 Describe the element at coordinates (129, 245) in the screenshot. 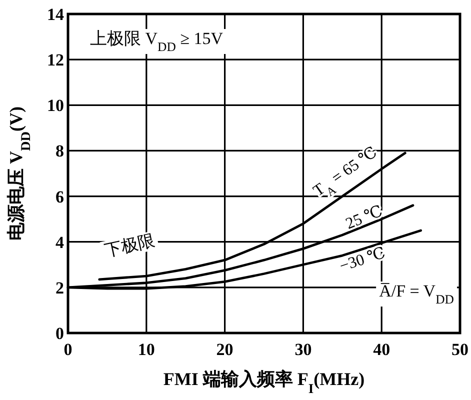

I see `annotation: 下极限` at that location.